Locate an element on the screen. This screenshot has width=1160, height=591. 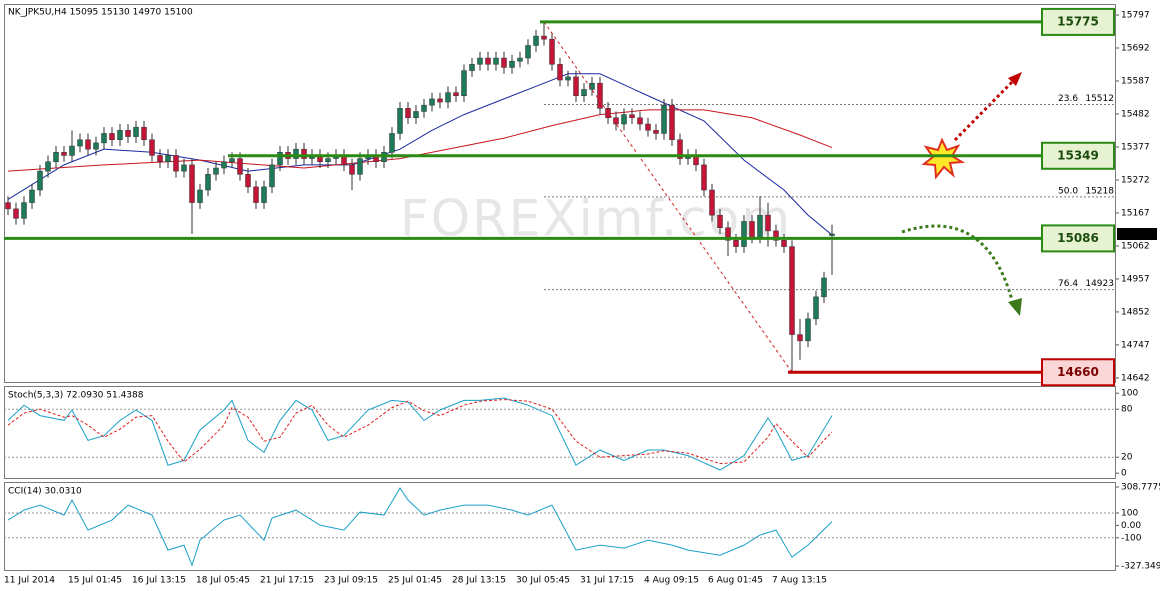
cci-panel is located at coordinates (560, 526).